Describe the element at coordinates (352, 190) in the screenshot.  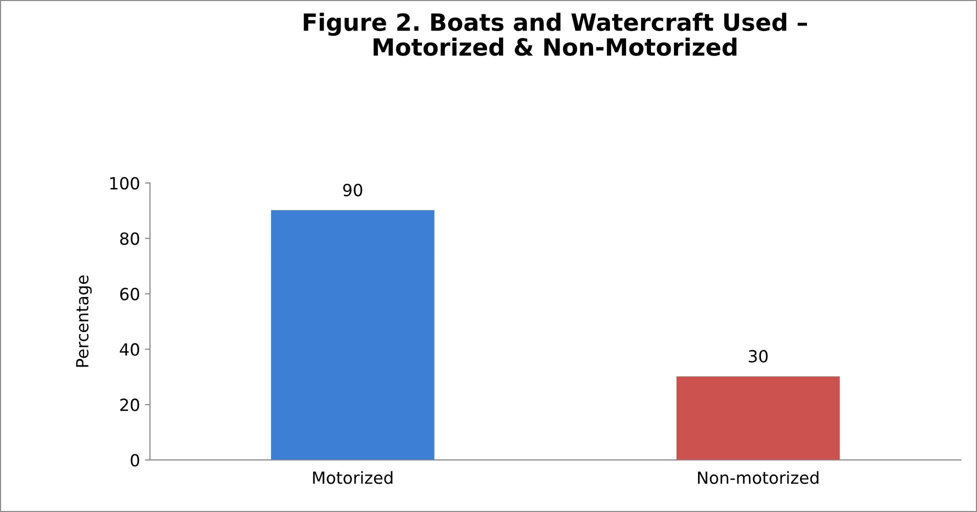
I see `data-label: 90` at that location.